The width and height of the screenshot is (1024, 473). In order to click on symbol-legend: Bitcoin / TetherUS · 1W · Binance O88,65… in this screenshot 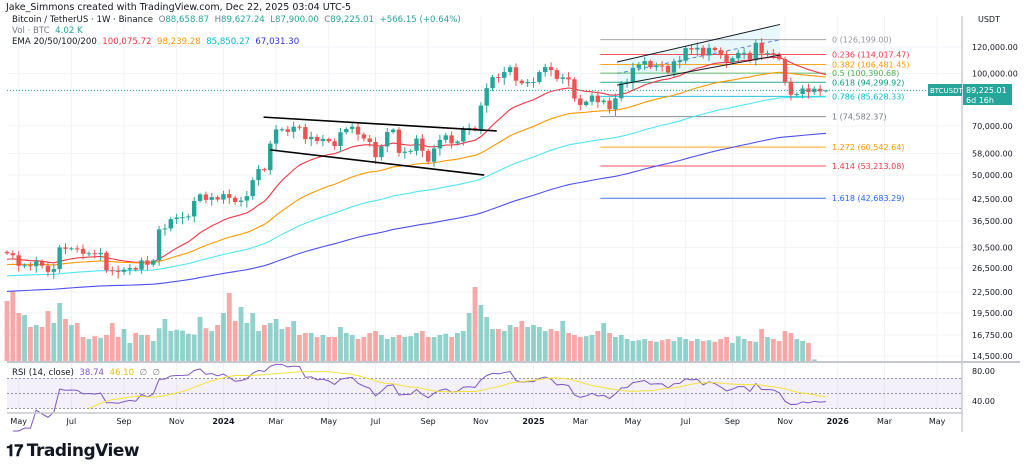, I will do `click(236, 20)`.